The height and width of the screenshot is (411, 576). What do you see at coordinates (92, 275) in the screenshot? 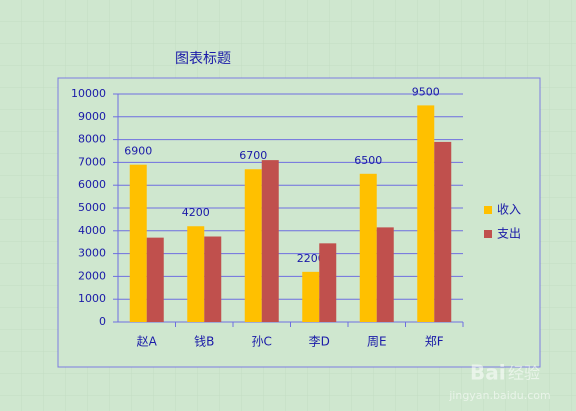
I see `y-tick-label: 2000` at bounding box center [92, 275].